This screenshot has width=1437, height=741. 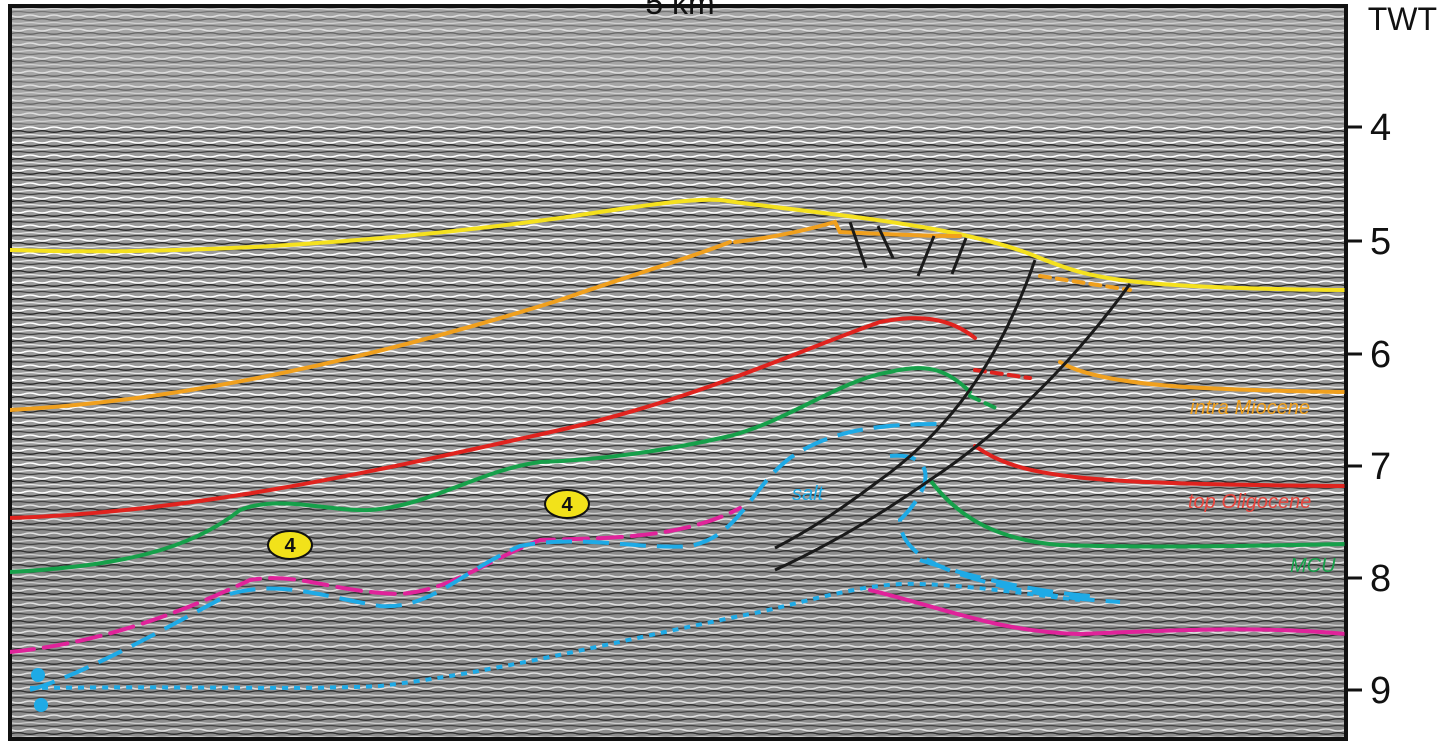 What do you see at coordinates (1380, 128) in the screenshot?
I see `axis-tick-label-4: 4` at bounding box center [1380, 128].